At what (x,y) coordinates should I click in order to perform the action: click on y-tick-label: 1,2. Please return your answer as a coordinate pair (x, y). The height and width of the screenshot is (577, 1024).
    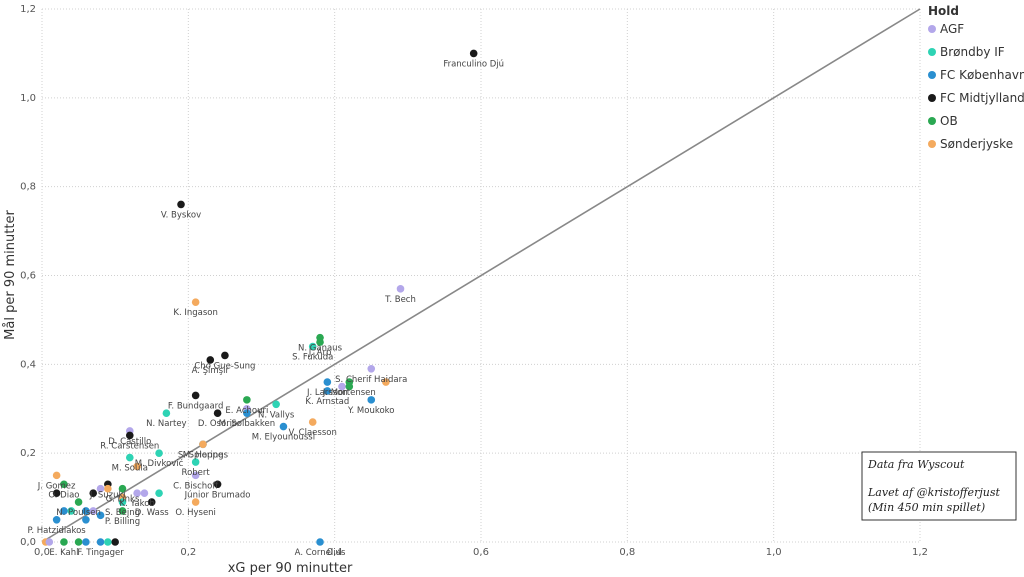
    Looking at the image, I should click on (28, 9).